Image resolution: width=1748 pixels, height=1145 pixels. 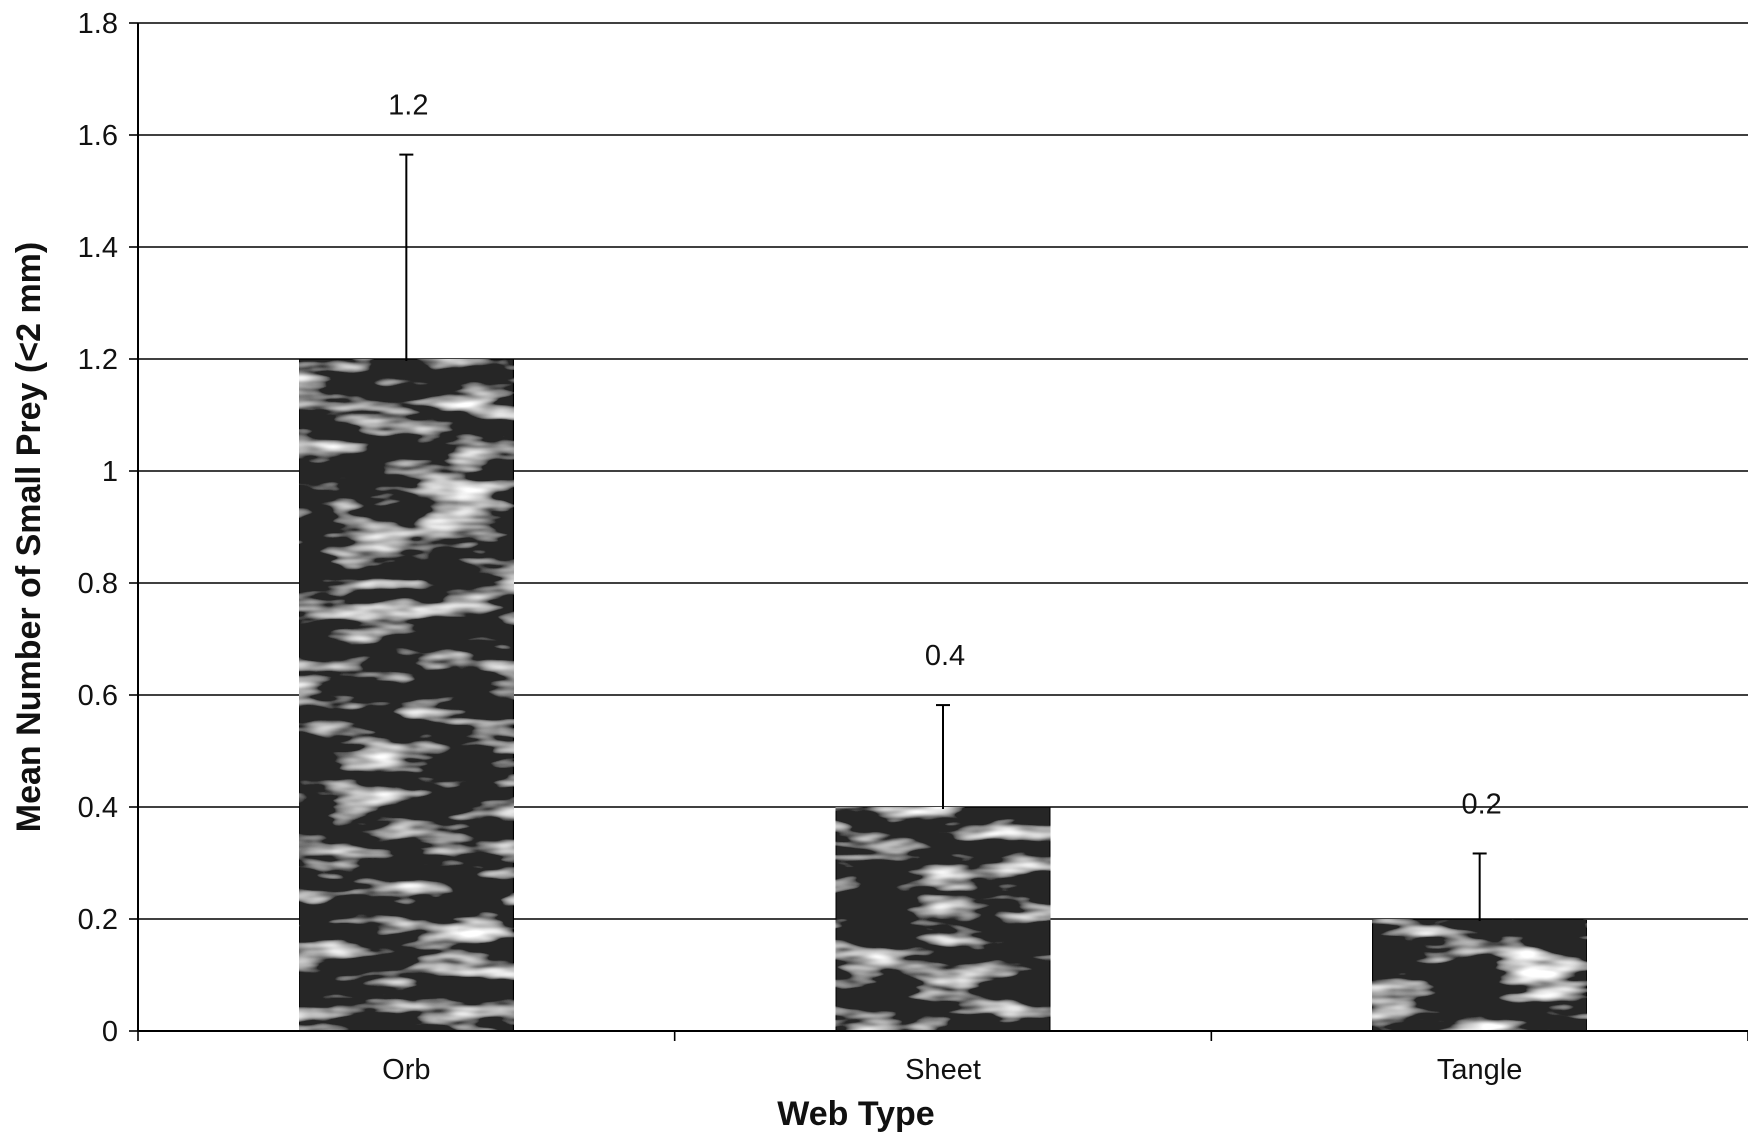 What do you see at coordinates (29, 537) in the screenshot?
I see `y-axis-title: Mean Number of Small Prey (<2 mm)` at bounding box center [29, 537].